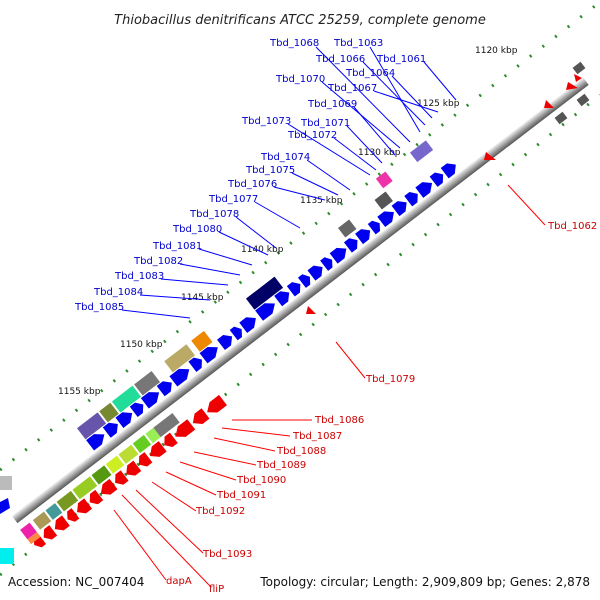 The width and height of the screenshot is (600, 600). I want to click on gene-box-gray, so click(147, 383).